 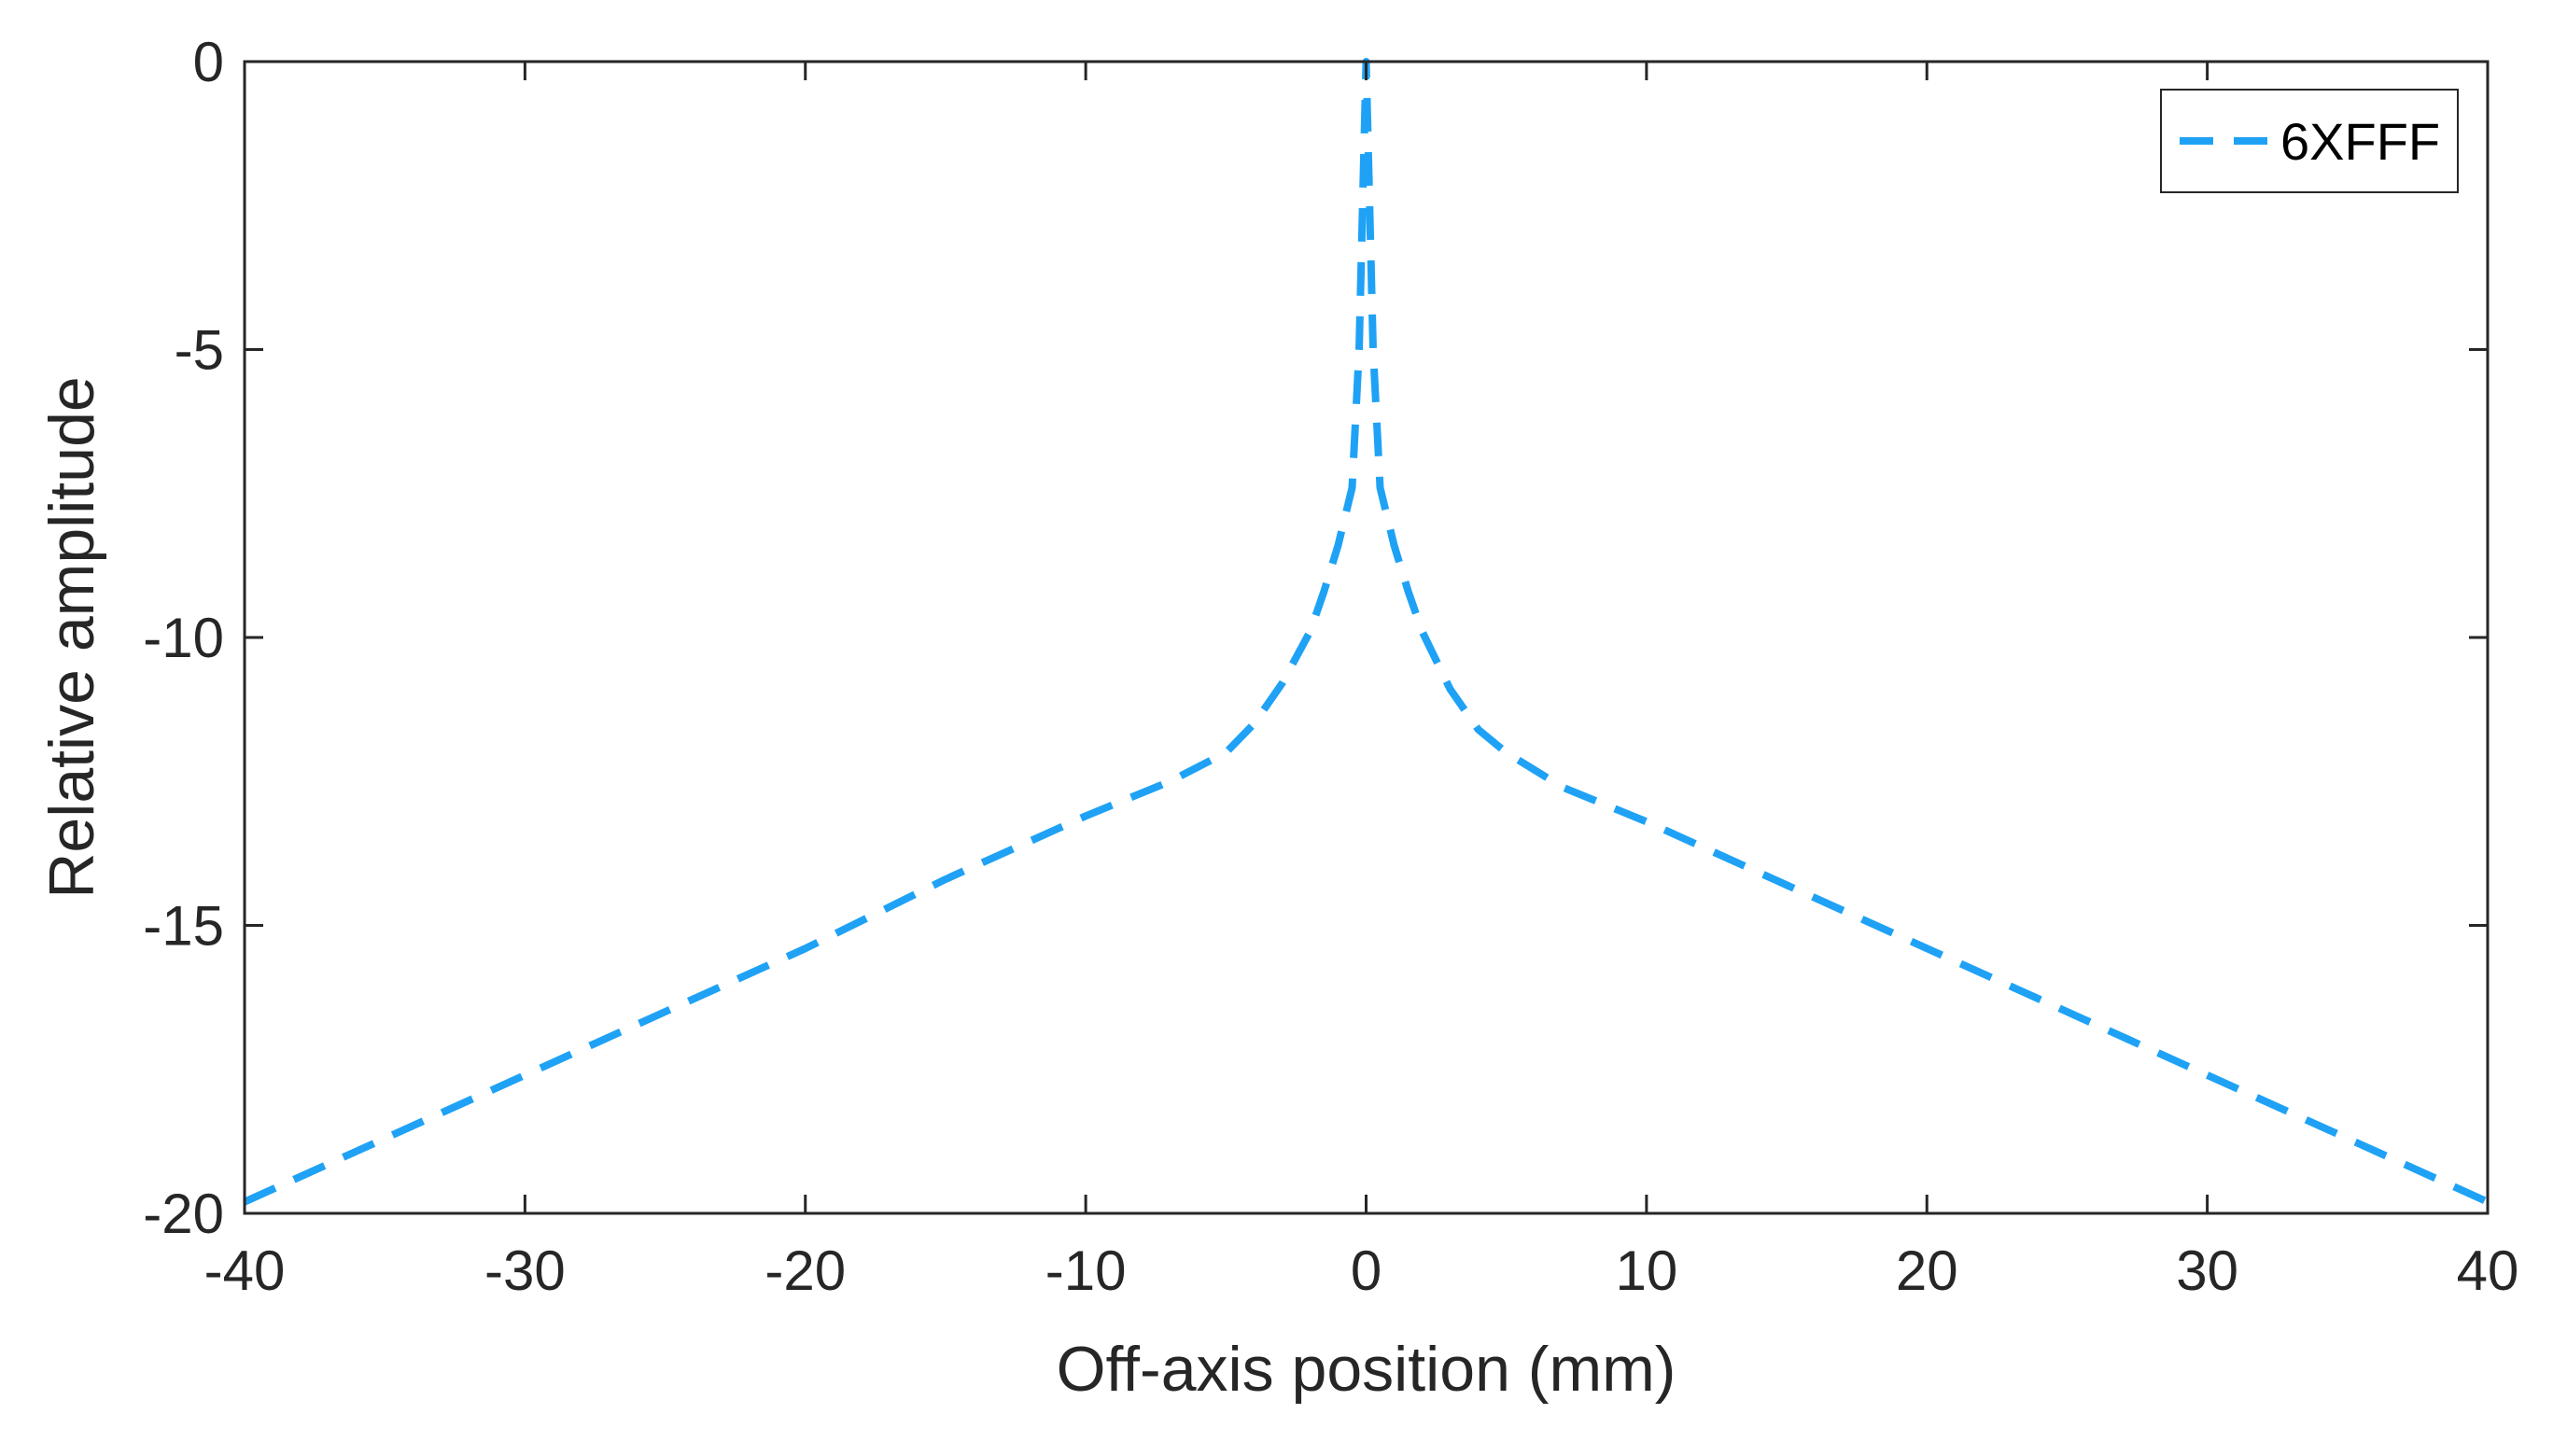 What do you see at coordinates (2360, 141) in the screenshot?
I see `legend-entry-label: 6XFFF` at bounding box center [2360, 141].